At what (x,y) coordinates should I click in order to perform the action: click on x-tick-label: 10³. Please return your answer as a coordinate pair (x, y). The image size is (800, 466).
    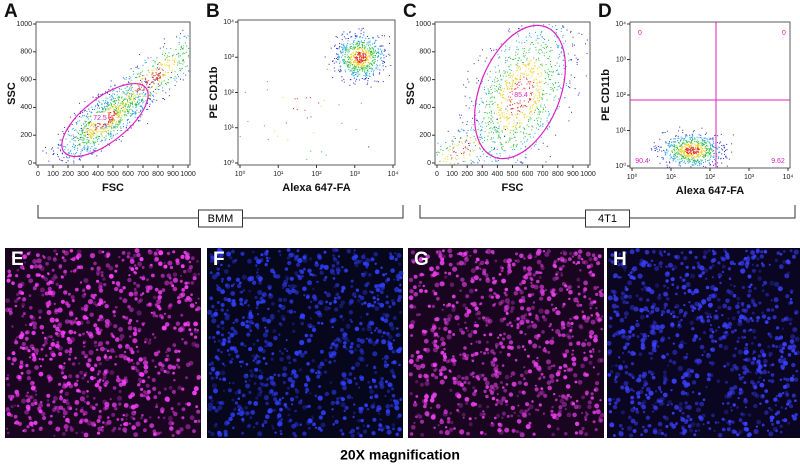
    Looking at the image, I should click on (355, 174).